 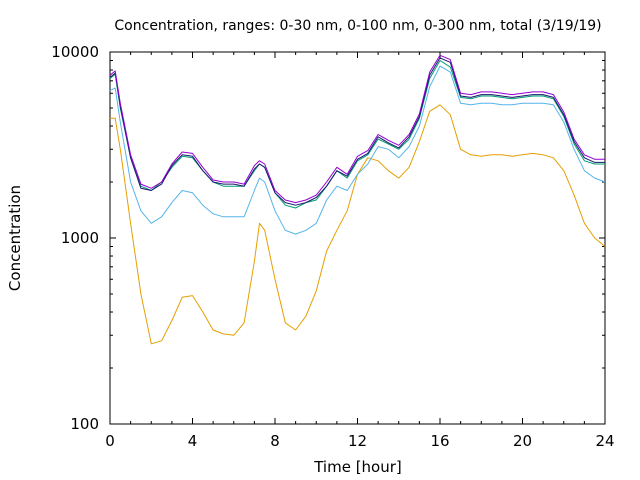 What do you see at coordinates (75, 52) in the screenshot?
I see `y-tick-label: 10000` at bounding box center [75, 52].